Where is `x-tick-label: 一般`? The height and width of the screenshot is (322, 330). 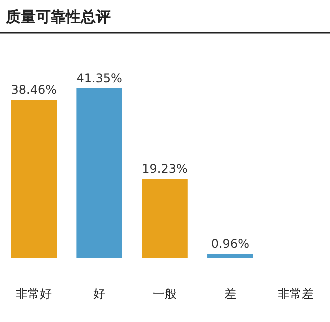 x-tick-label: 一般 is located at coordinates (165, 294).